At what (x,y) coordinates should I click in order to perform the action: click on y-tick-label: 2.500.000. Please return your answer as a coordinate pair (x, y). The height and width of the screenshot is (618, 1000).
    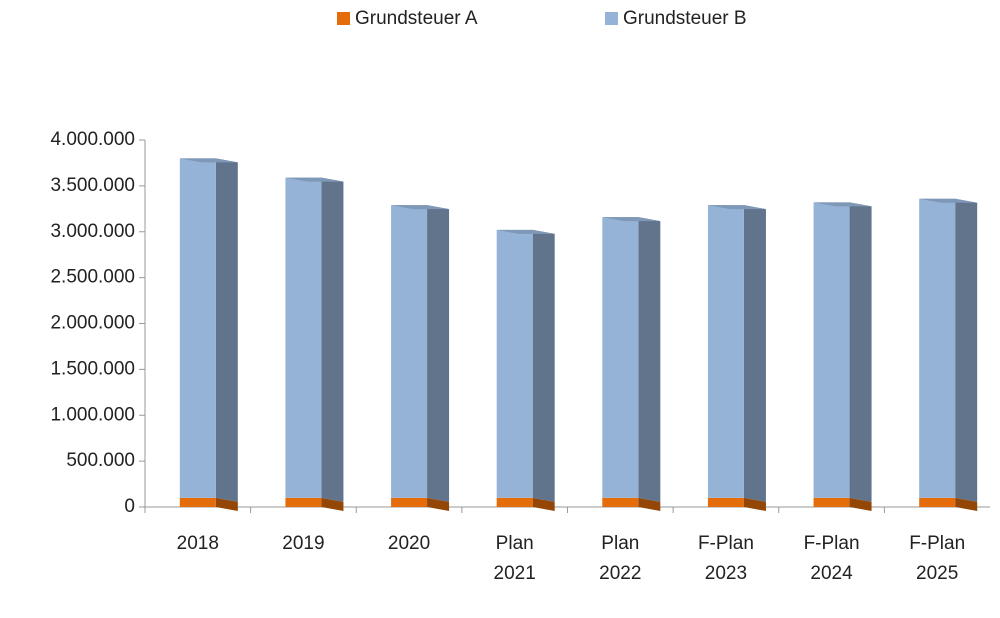
    Looking at the image, I should click on (92, 277).